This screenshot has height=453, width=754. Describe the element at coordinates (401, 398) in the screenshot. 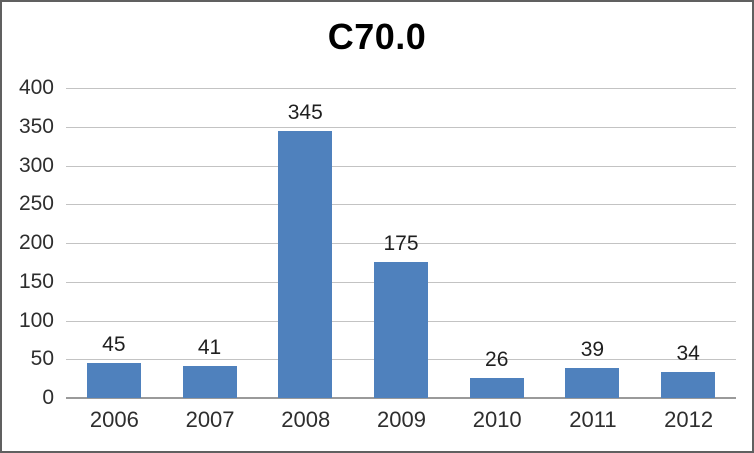

I see `x-axis-line` at that location.